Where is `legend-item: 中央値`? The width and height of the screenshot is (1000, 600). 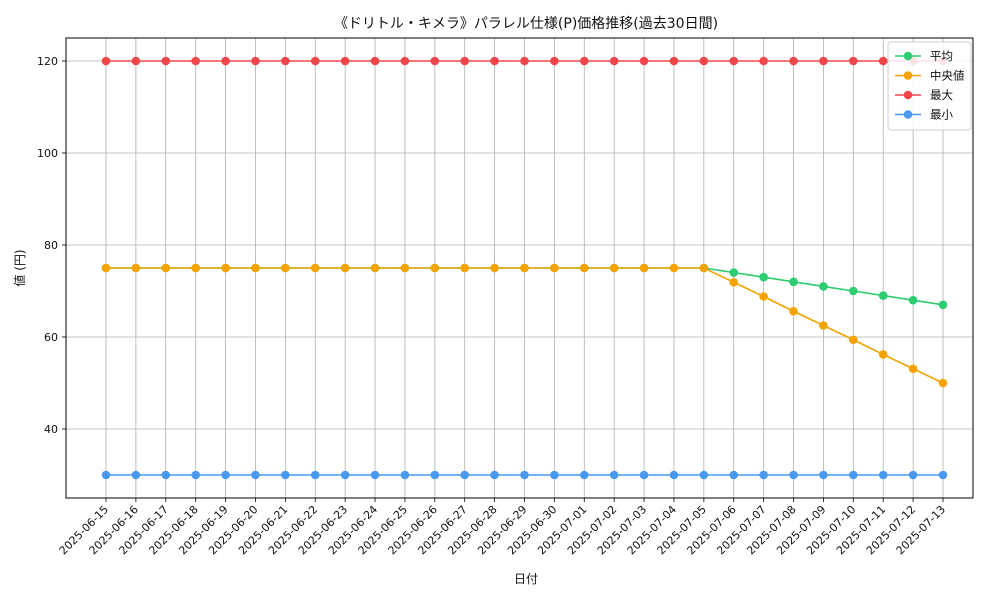
legend-item: 中央値 is located at coordinates (930, 76).